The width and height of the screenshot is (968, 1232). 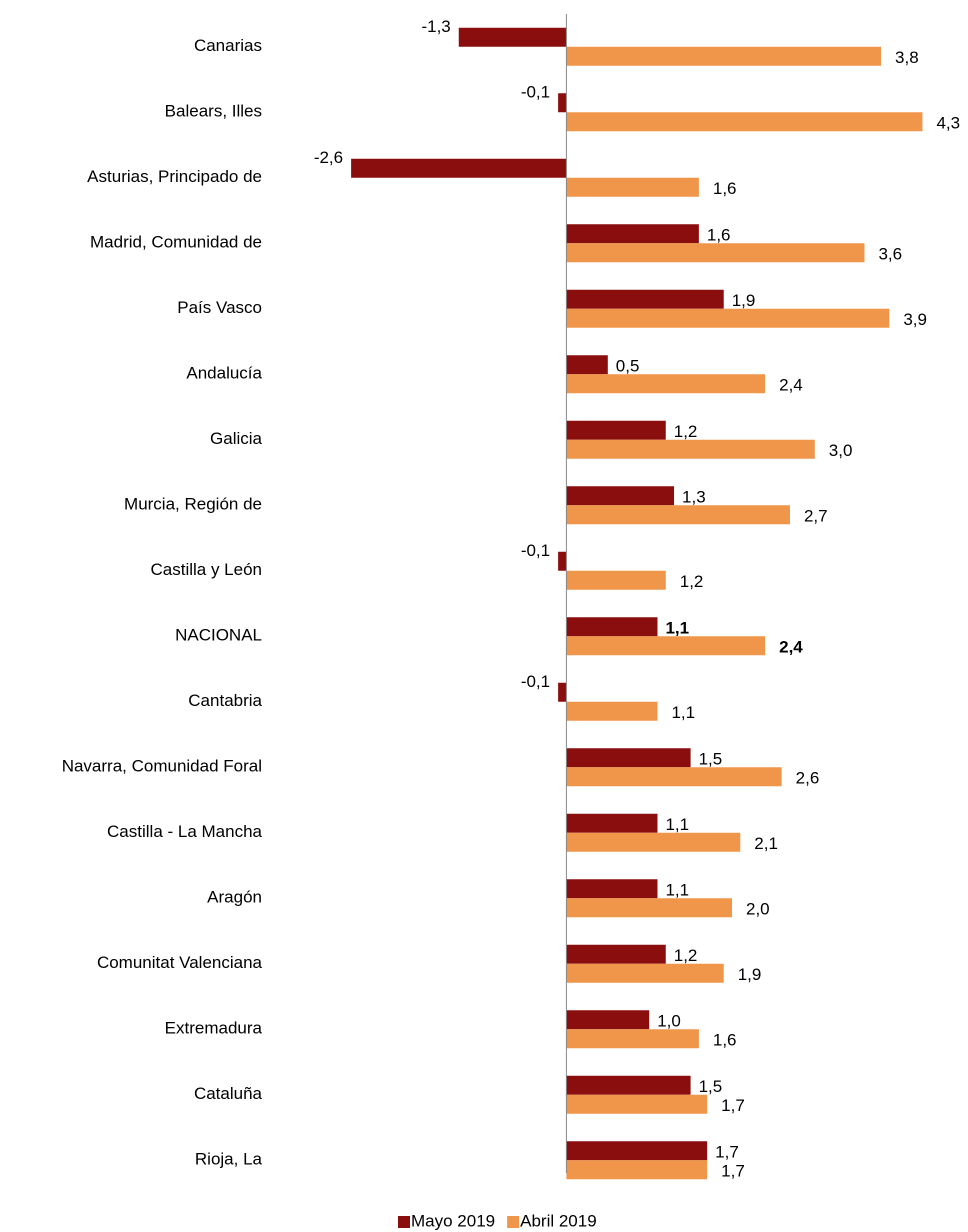 I want to click on data-label: 4,3, so click(x=948, y=123).